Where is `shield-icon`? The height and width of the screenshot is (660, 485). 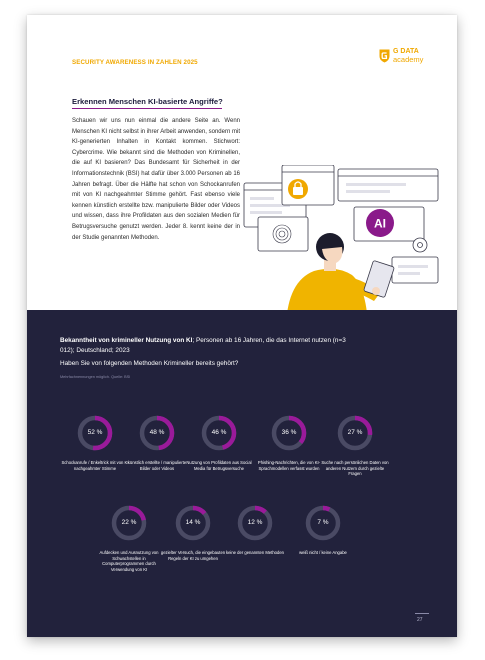
shield-icon is located at coordinates (384, 56).